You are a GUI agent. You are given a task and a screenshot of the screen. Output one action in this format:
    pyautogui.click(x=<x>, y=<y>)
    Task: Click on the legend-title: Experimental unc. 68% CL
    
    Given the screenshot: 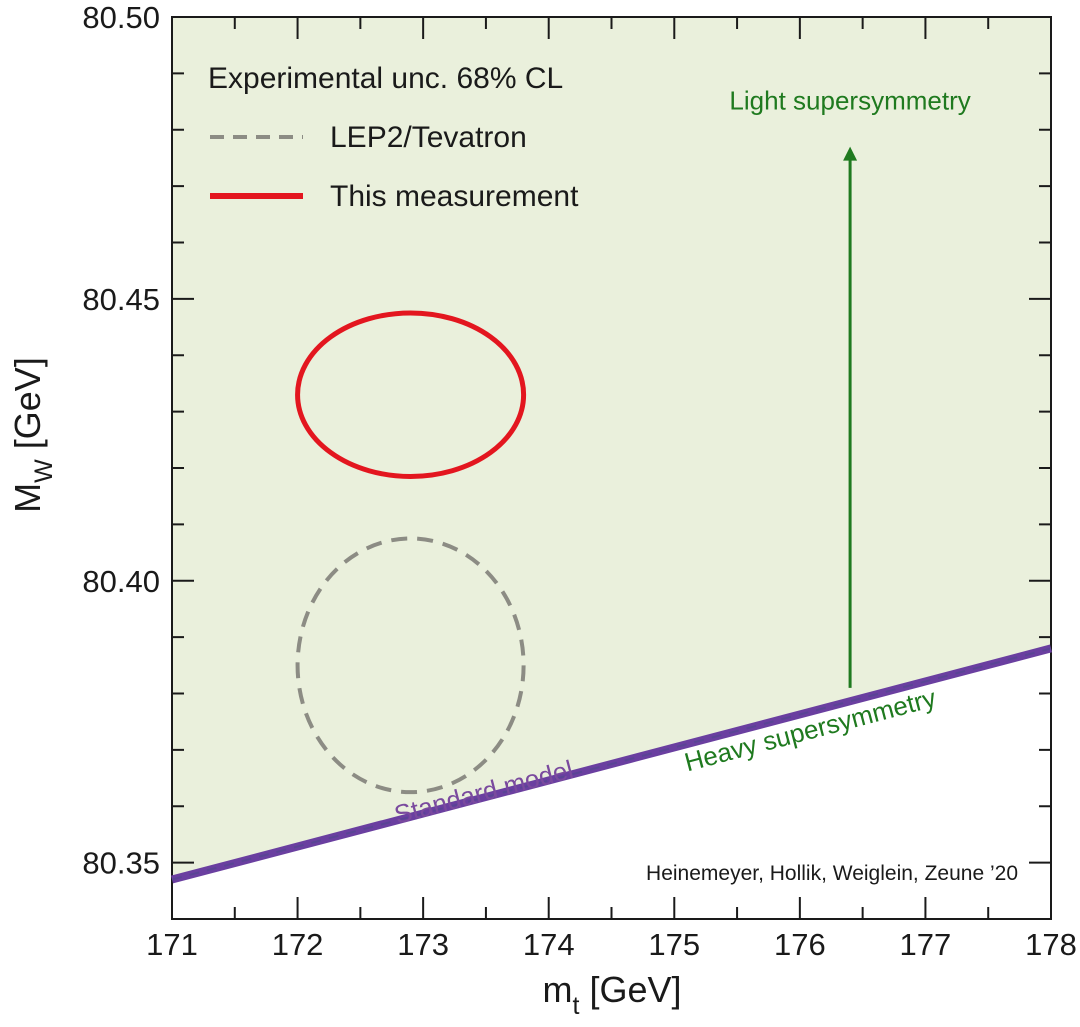 What is the action you would take?
    pyautogui.click(x=385, y=78)
    